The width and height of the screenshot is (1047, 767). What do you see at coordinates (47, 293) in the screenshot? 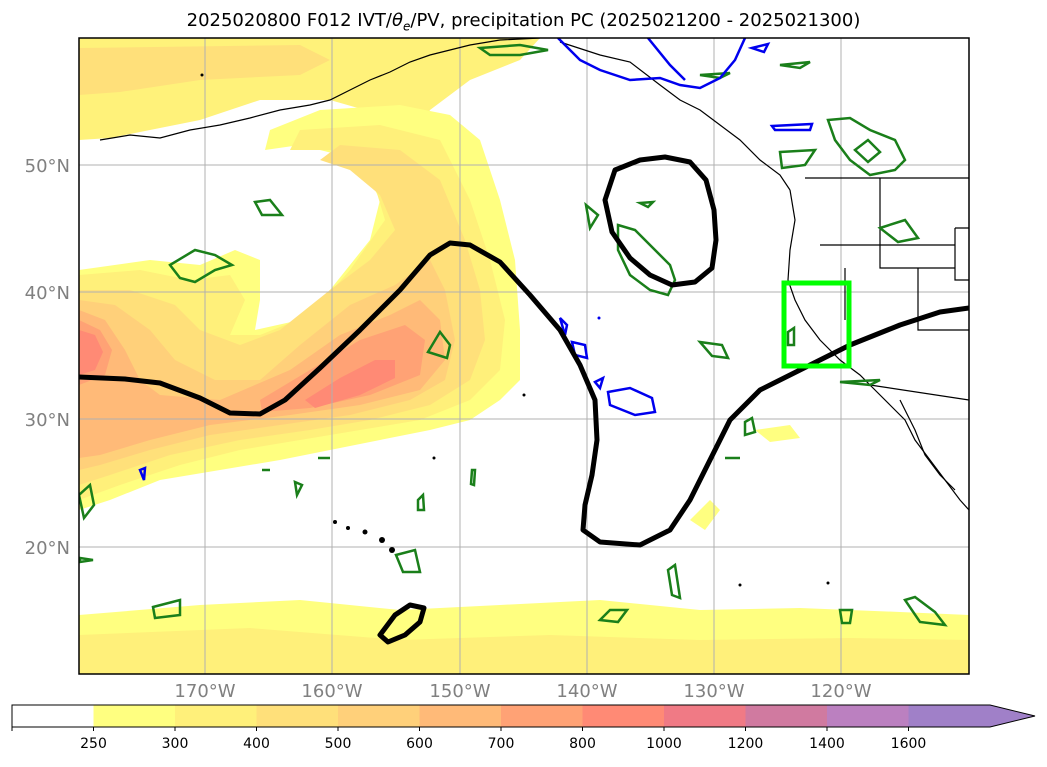
I see `lat-label-40n: 40°N` at bounding box center [47, 293].